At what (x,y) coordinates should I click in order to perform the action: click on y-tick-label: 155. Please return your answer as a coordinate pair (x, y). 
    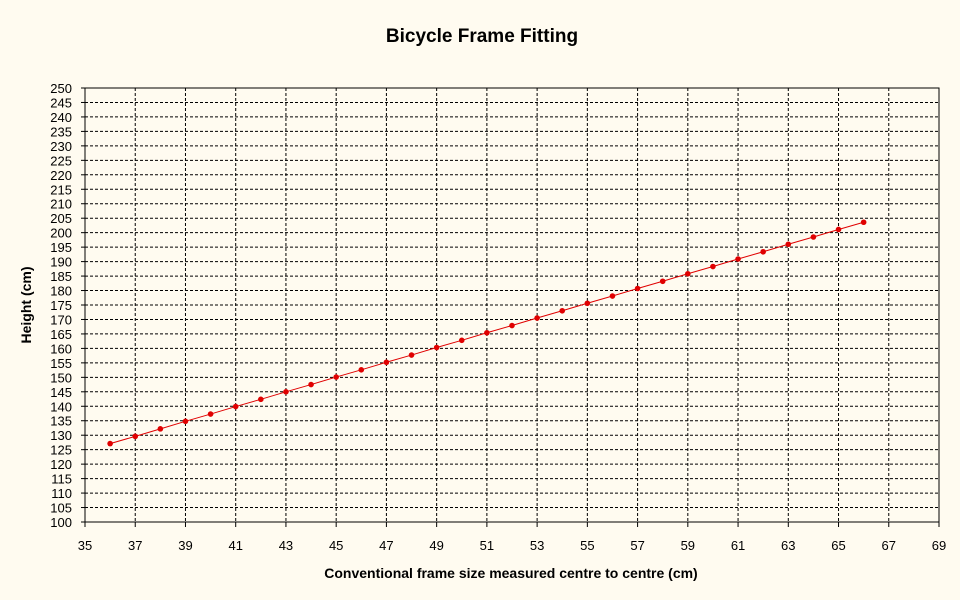
    Looking at the image, I should click on (61, 363).